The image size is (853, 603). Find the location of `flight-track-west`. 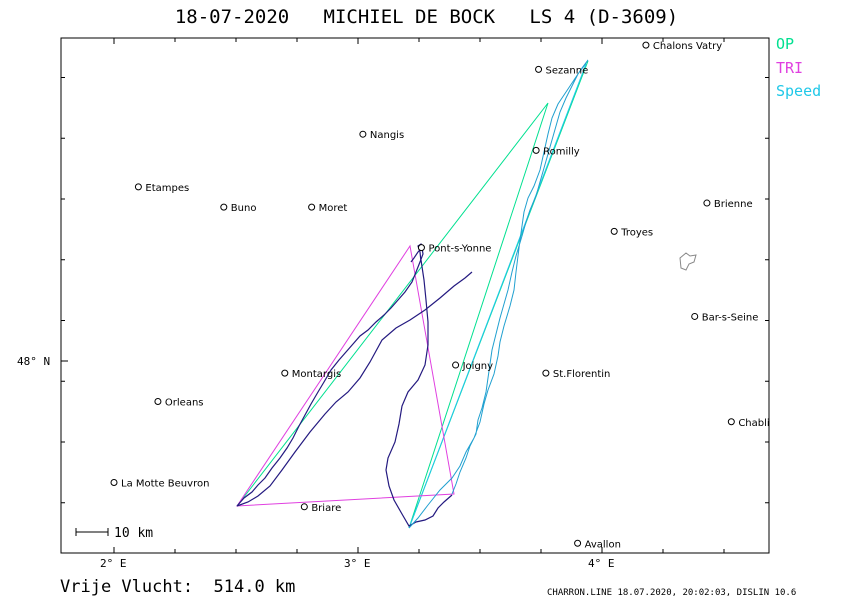

flight-track-west is located at coordinates (330, 376).